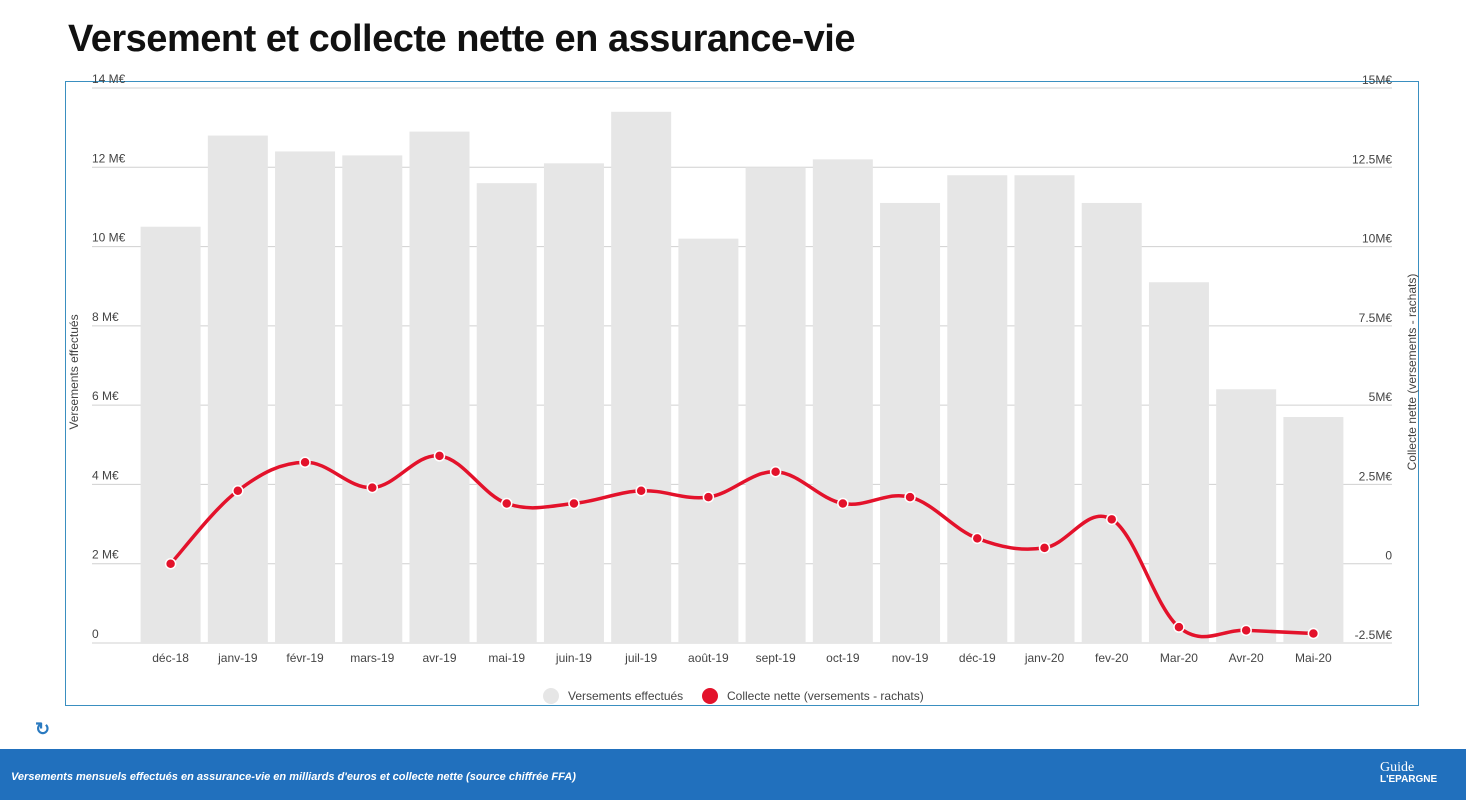 The width and height of the screenshot is (1466, 800). I want to click on x-tick-label: mars-19, so click(372, 658).